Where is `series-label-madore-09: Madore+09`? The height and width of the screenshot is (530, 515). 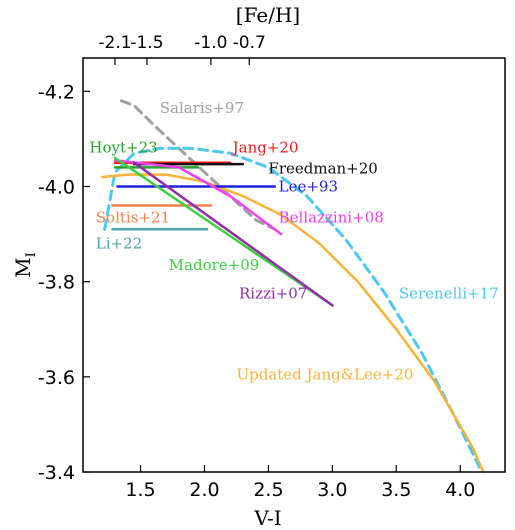 series-label-madore-09: Madore+09 is located at coordinates (214, 265).